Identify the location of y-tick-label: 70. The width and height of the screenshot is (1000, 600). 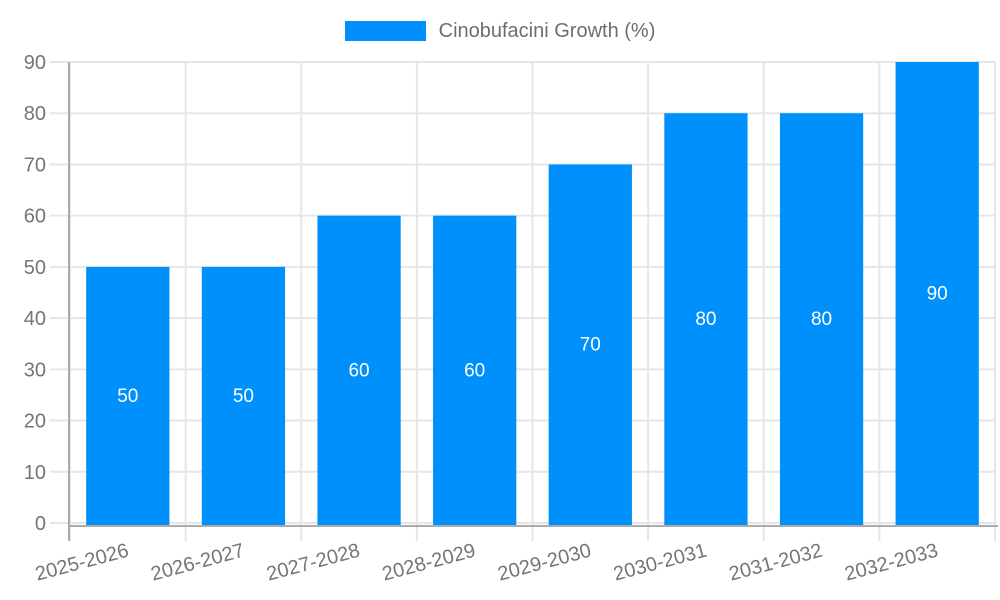
(35, 165).